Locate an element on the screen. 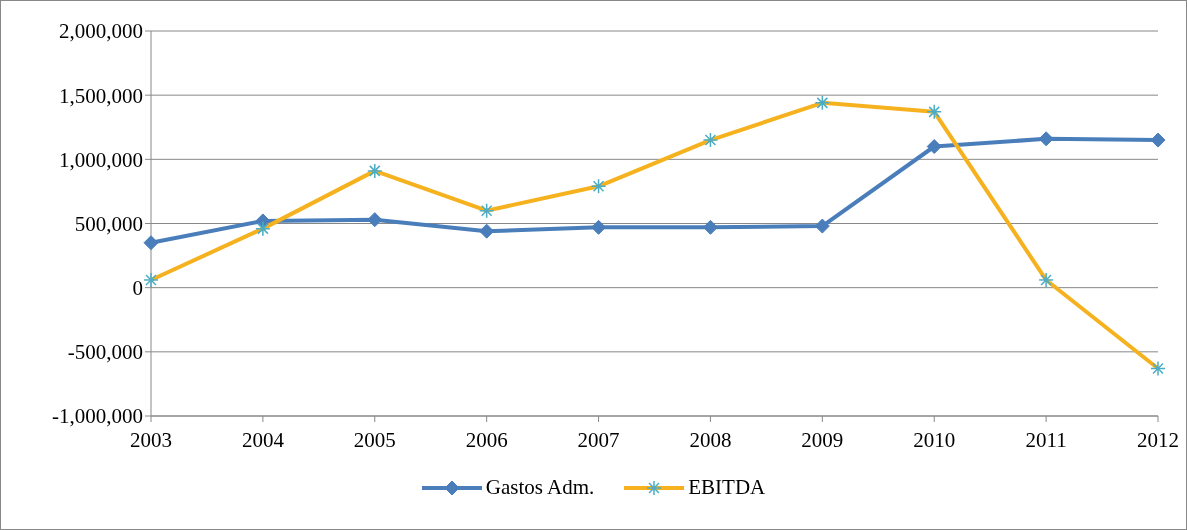 Image resolution: width=1187 pixels, height=530 pixels. y-tick-label: -1,000,000 is located at coordinates (97, 416).